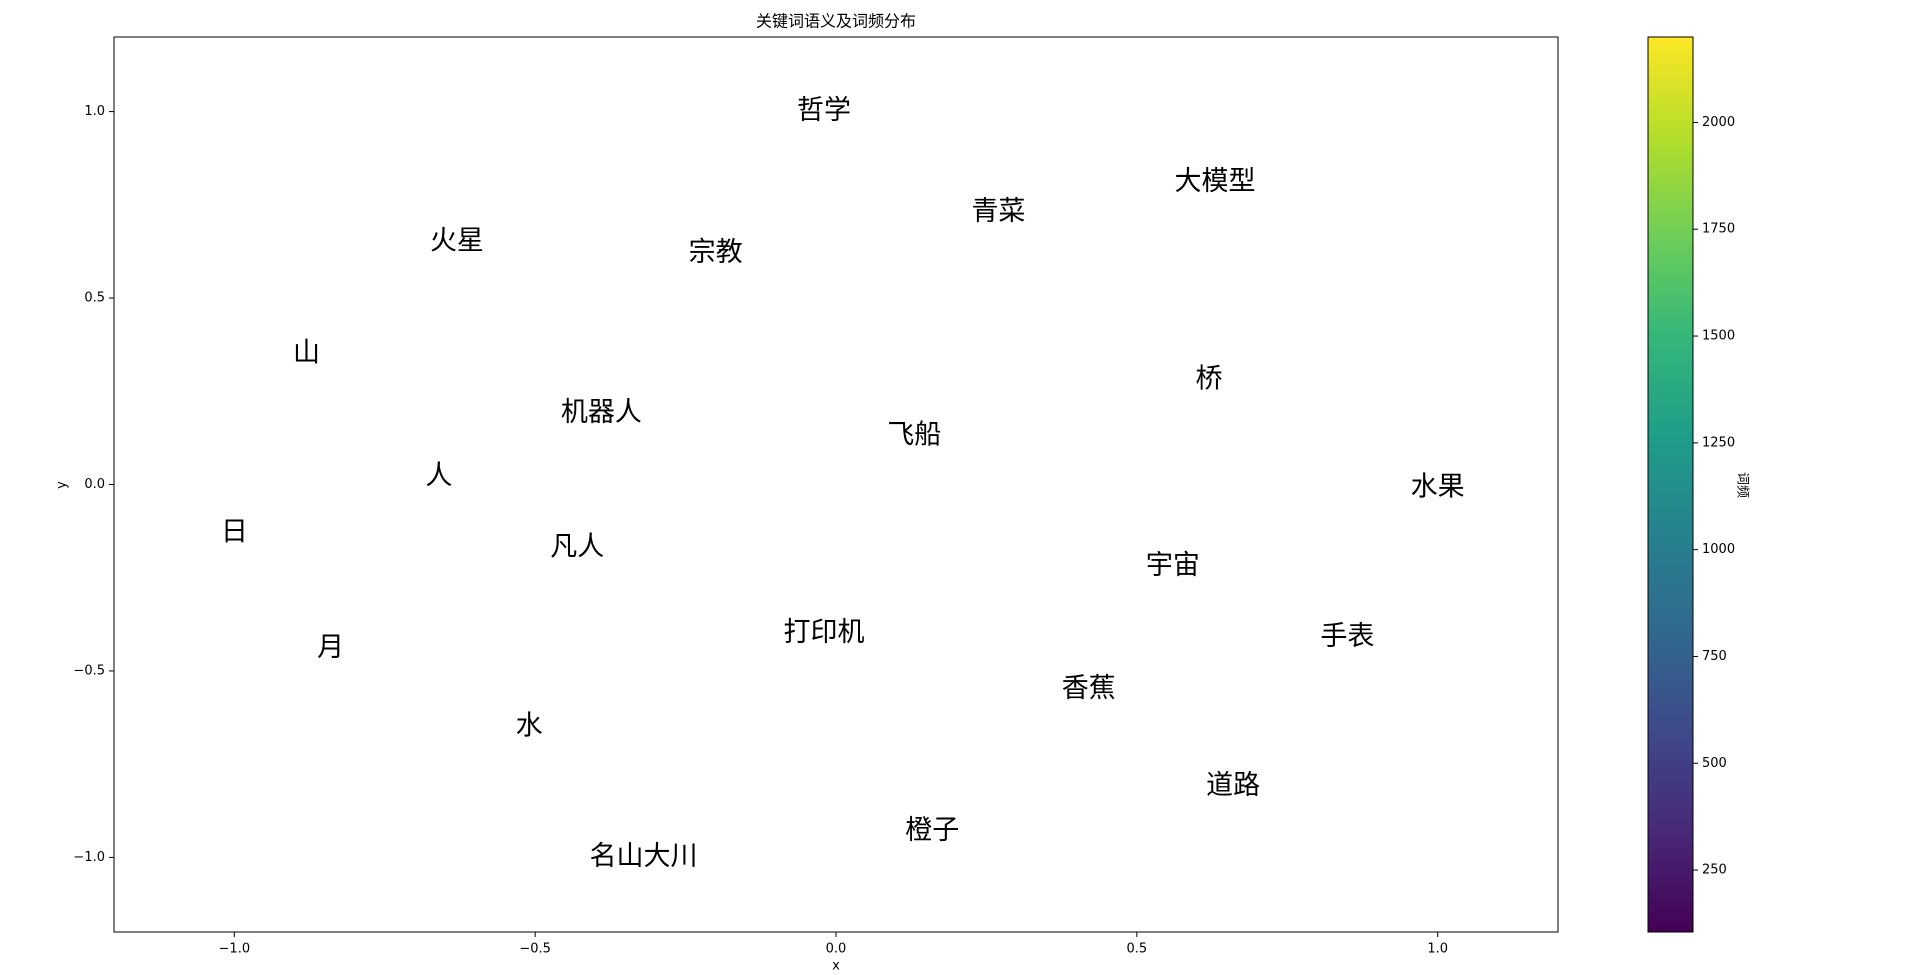 This screenshot has height=975, width=1920. What do you see at coordinates (998, 211) in the screenshot?
I see `word-point: 青菜` at bounding box center [998, 211].